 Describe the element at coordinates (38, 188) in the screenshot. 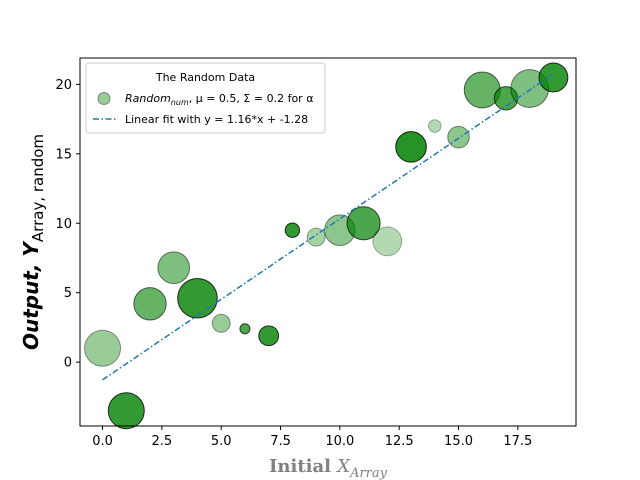

I see `y-axis-label-subscript: Array, random` at that location.